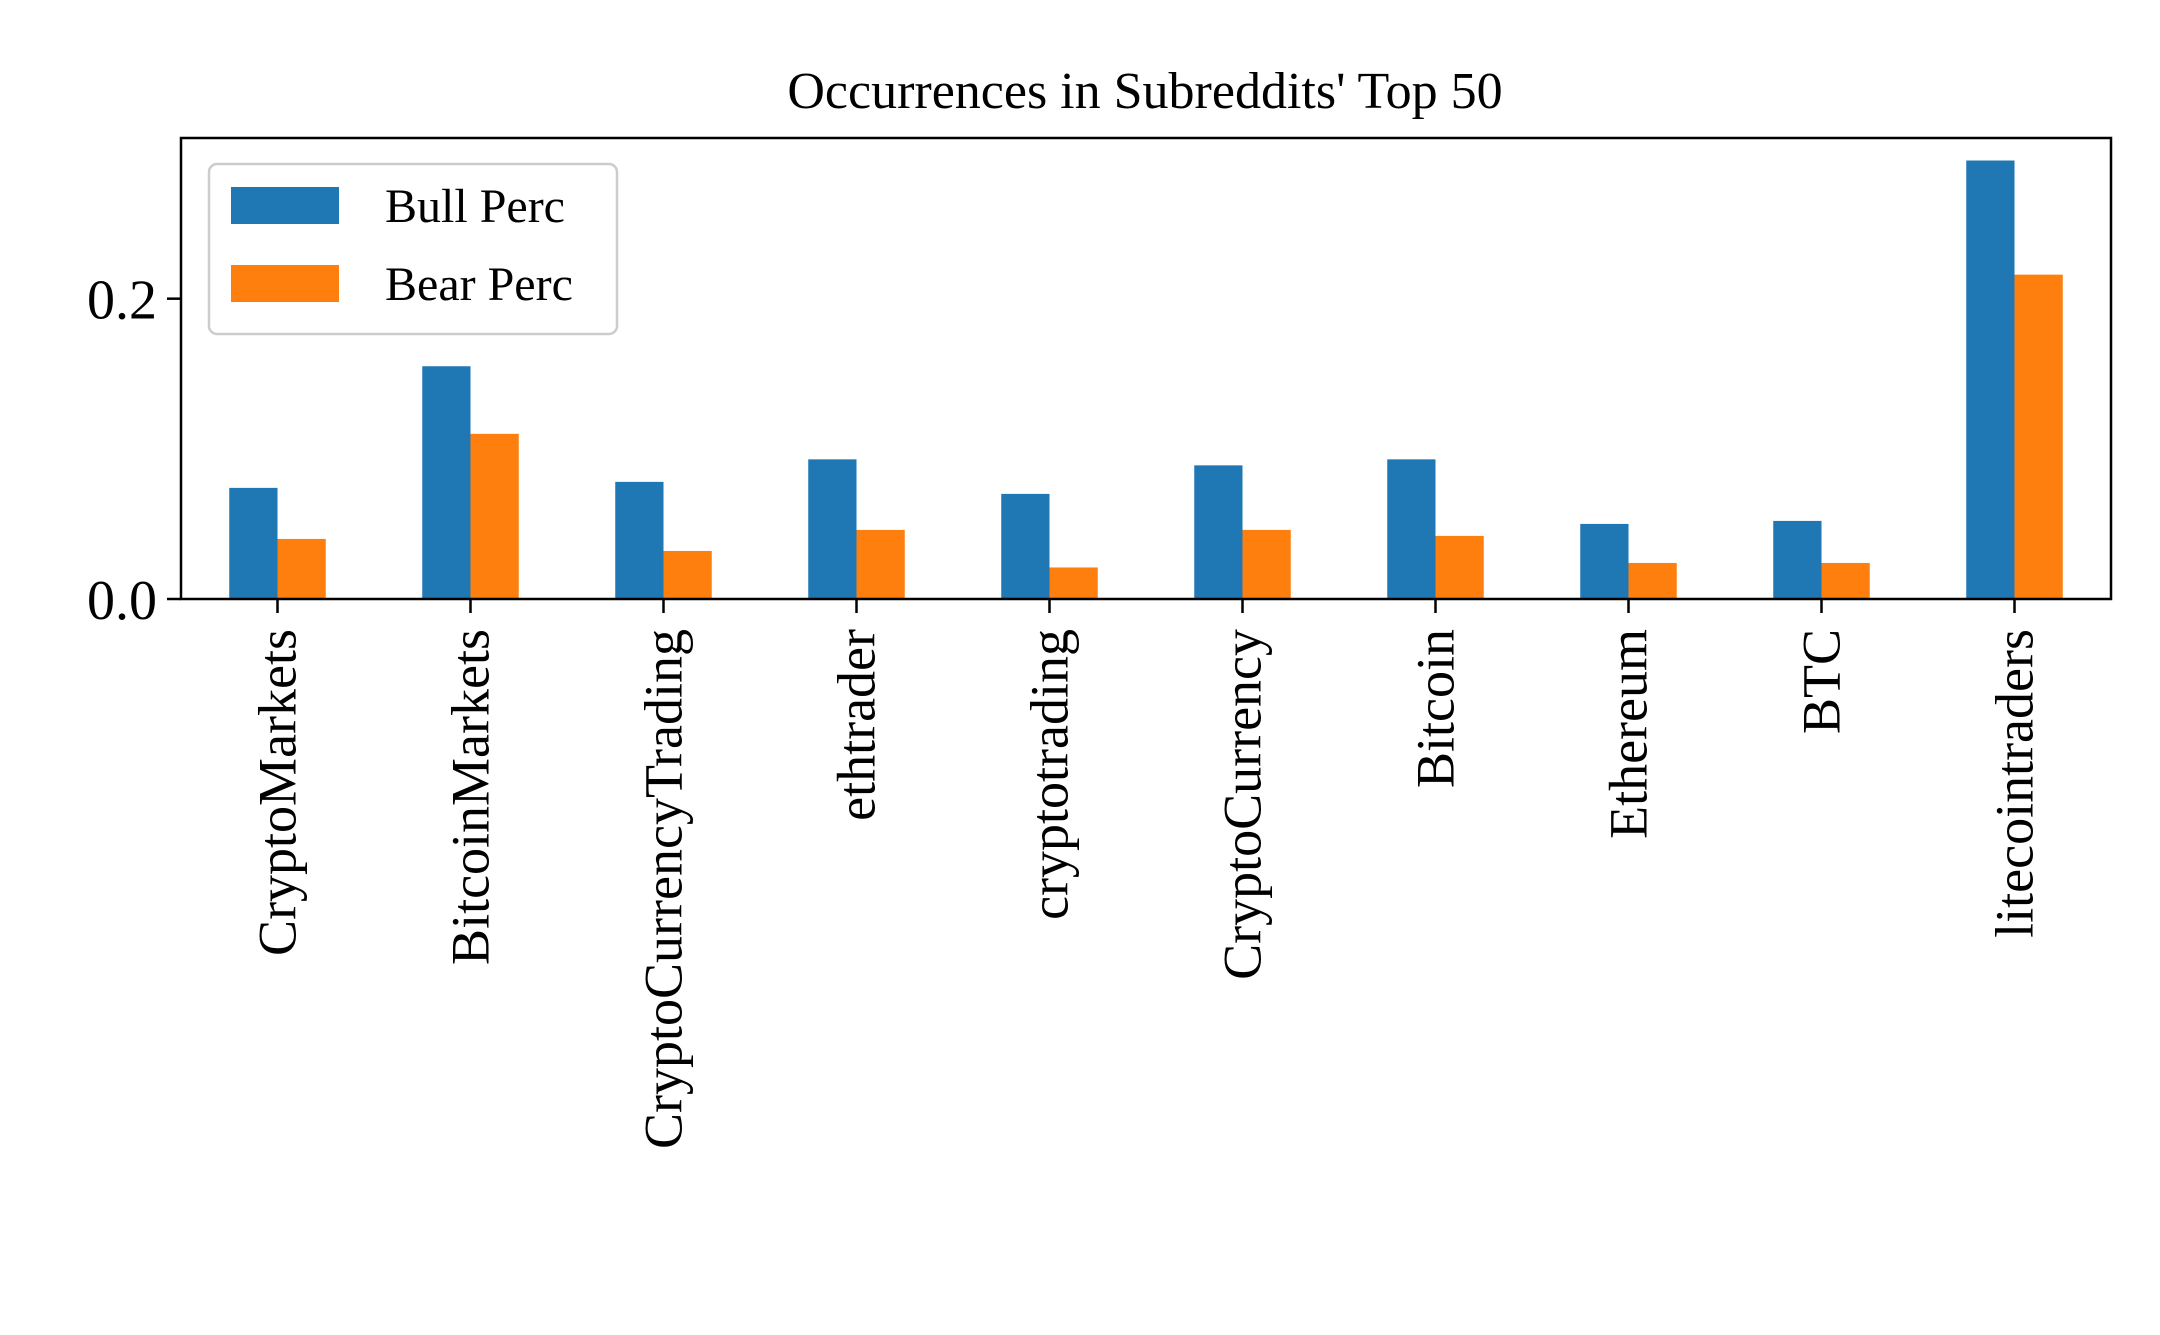 The height and width of the screenshot is (1335, 2160). What do you see at coordinates (1436, 708) in the screenshot?
I see `x-tick-label-bitcoin: Bitcoin` at bounding box center [1436, 708].